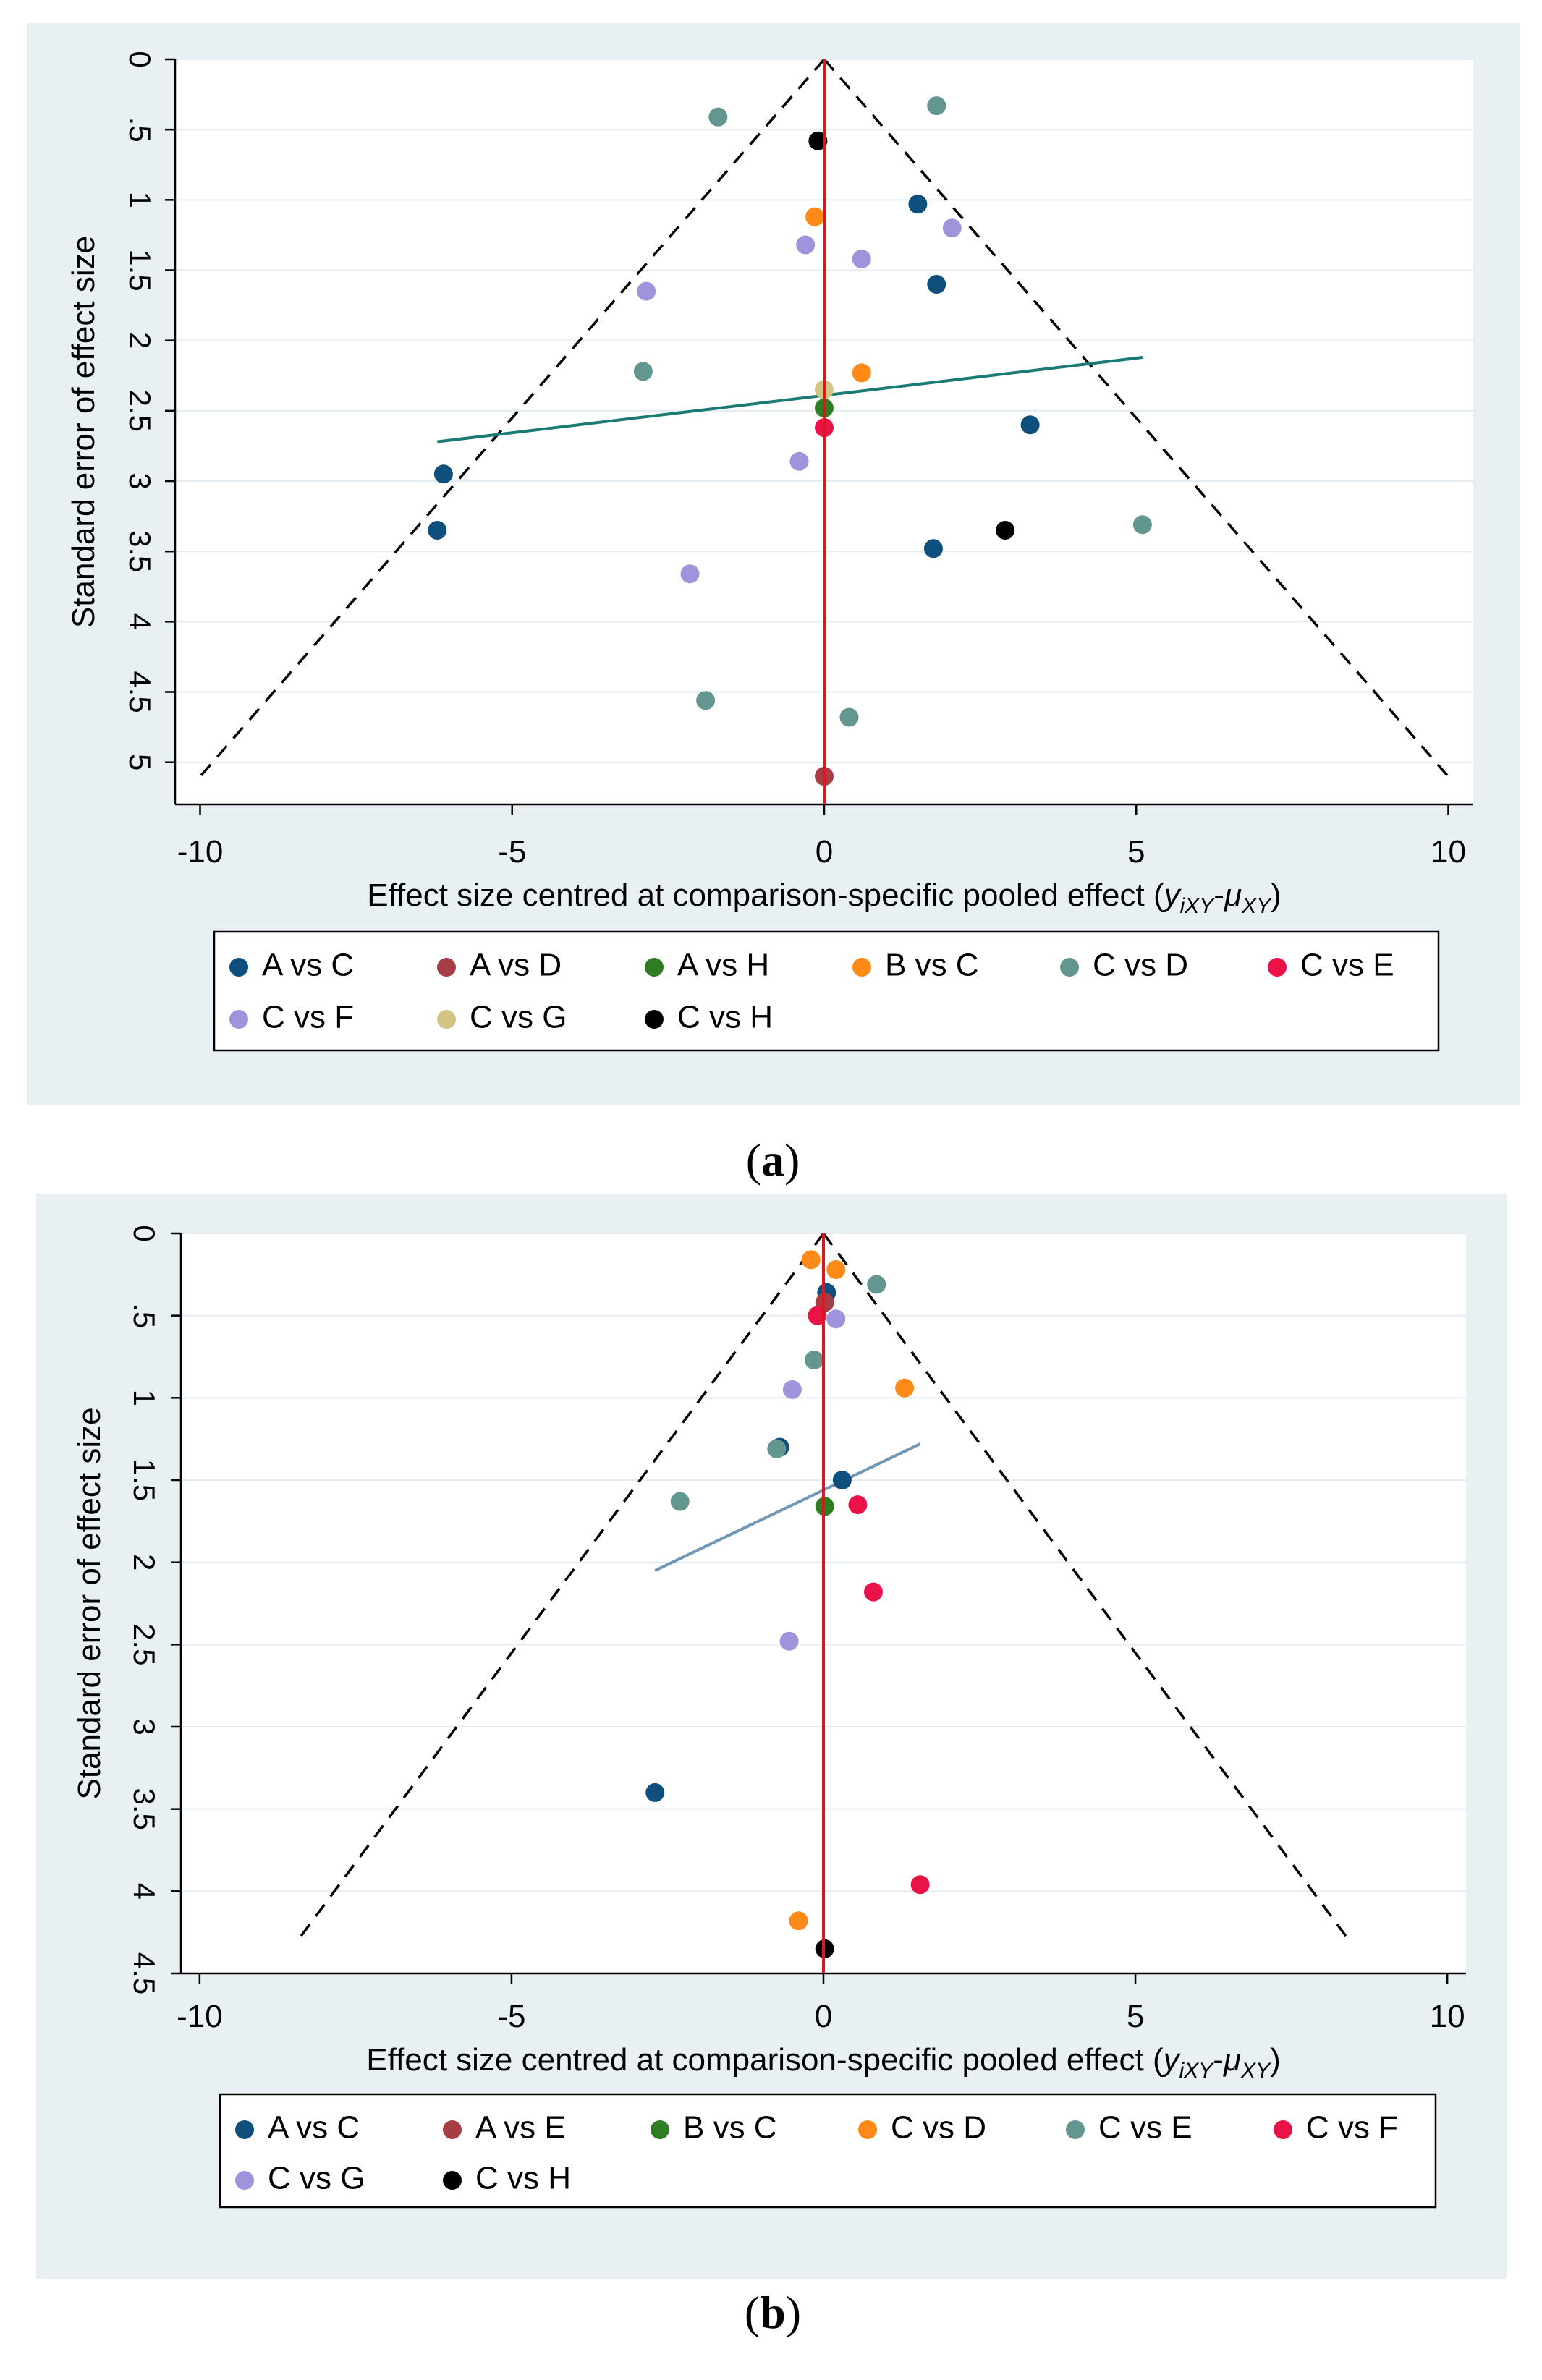  I want to click on funnel-left-line, so click(512, 418).